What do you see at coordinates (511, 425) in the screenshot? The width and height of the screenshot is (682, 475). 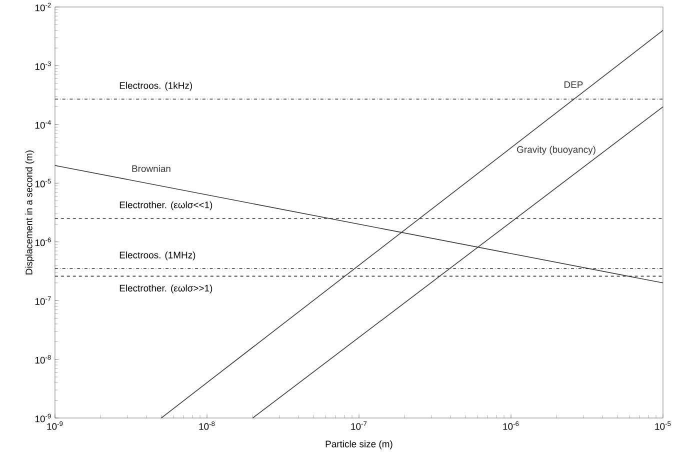 I see `x-tick-label: 10$^{-6}$` at bounding box center [511, 425].